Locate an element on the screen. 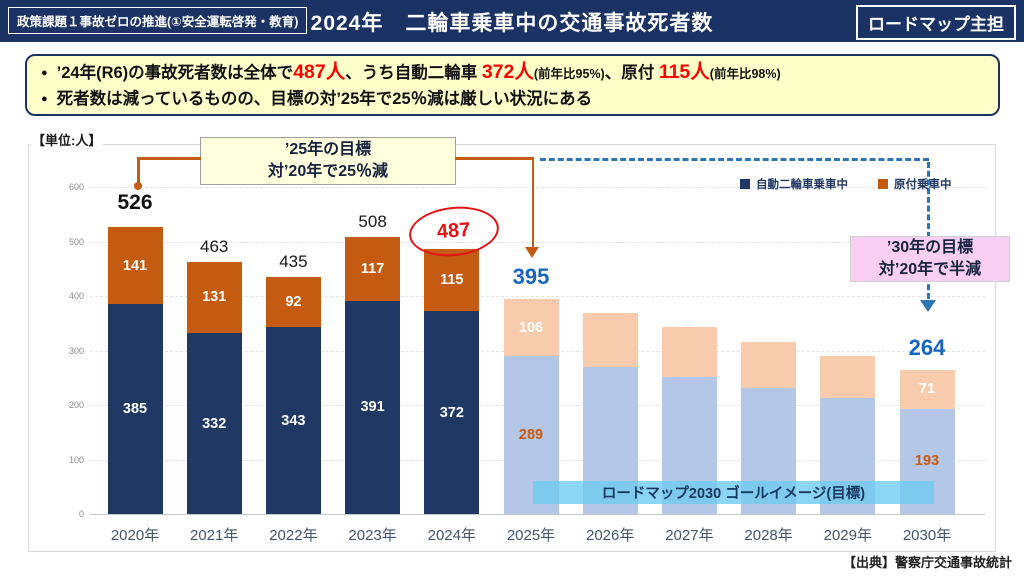 This screenshot has width=1024, height=576. goal-2030-line1: ’30年の目標 is located at coordinates (930, 248).